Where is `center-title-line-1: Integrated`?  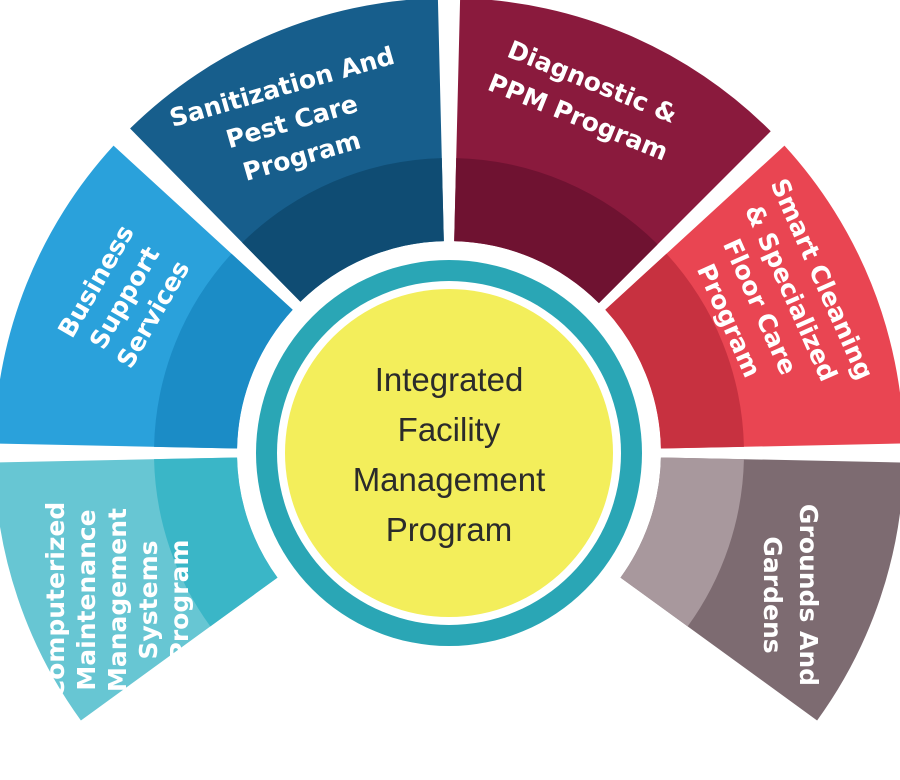 center-title-line-1: Integrated is located at coordinates (449, 379).